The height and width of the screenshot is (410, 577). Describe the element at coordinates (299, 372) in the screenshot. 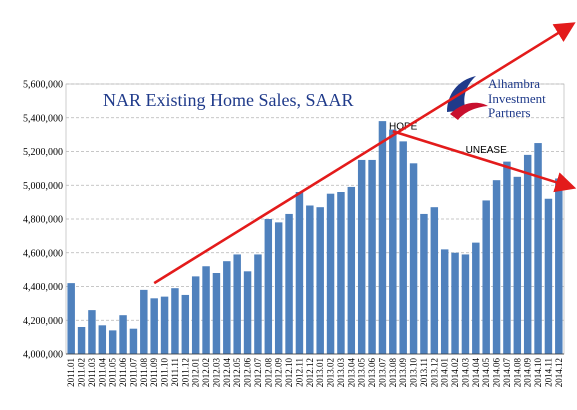

I see `x-tick-label: 2012.11` at that location.